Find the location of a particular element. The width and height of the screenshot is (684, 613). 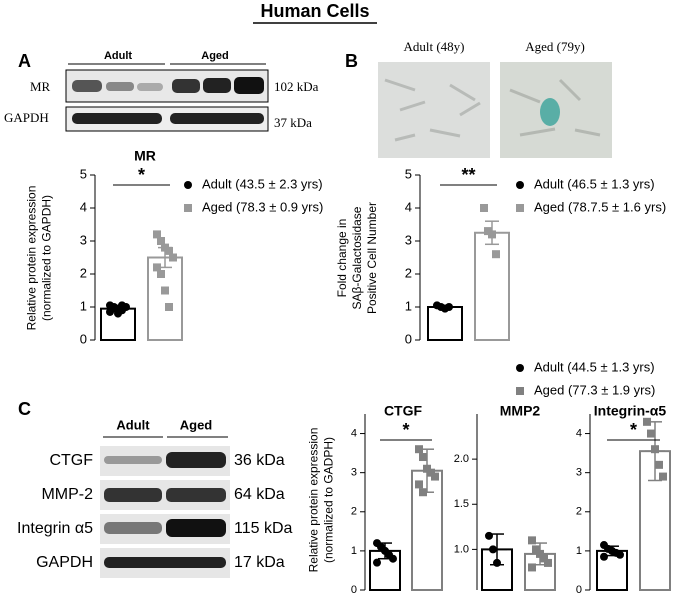

blot-size: 37 kDa is located at coordinates (293, 122).